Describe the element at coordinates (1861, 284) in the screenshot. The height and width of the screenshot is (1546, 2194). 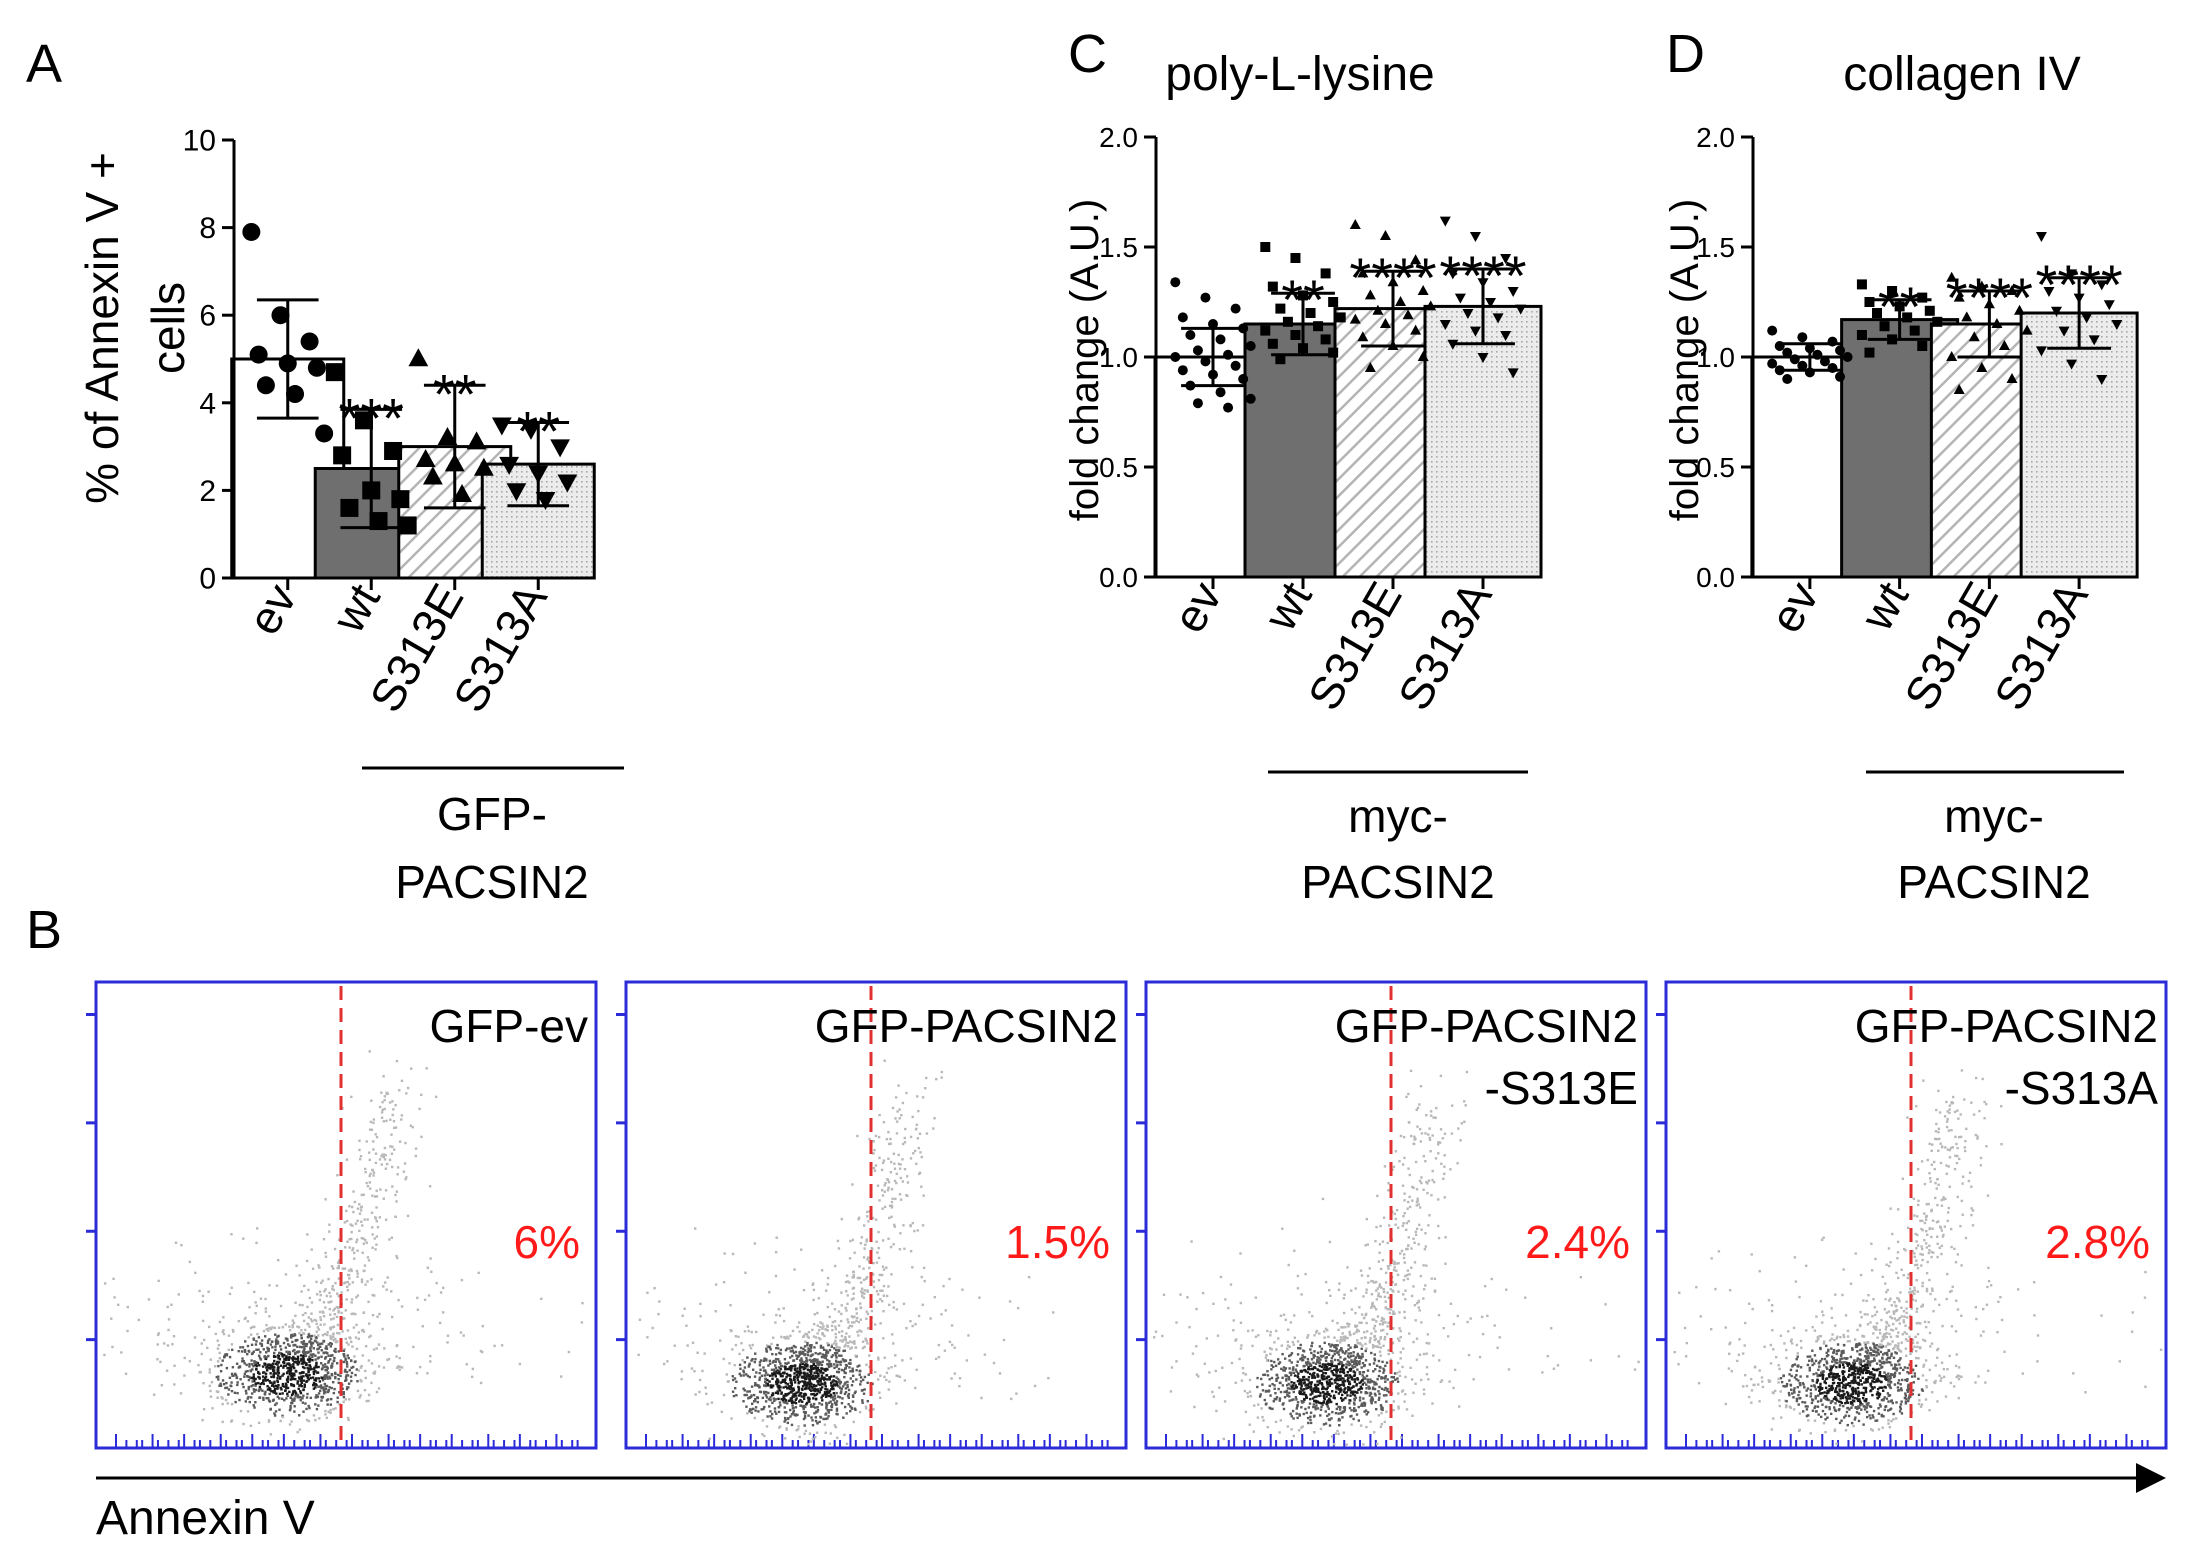
I see `panel-d-point-wt` at that location.